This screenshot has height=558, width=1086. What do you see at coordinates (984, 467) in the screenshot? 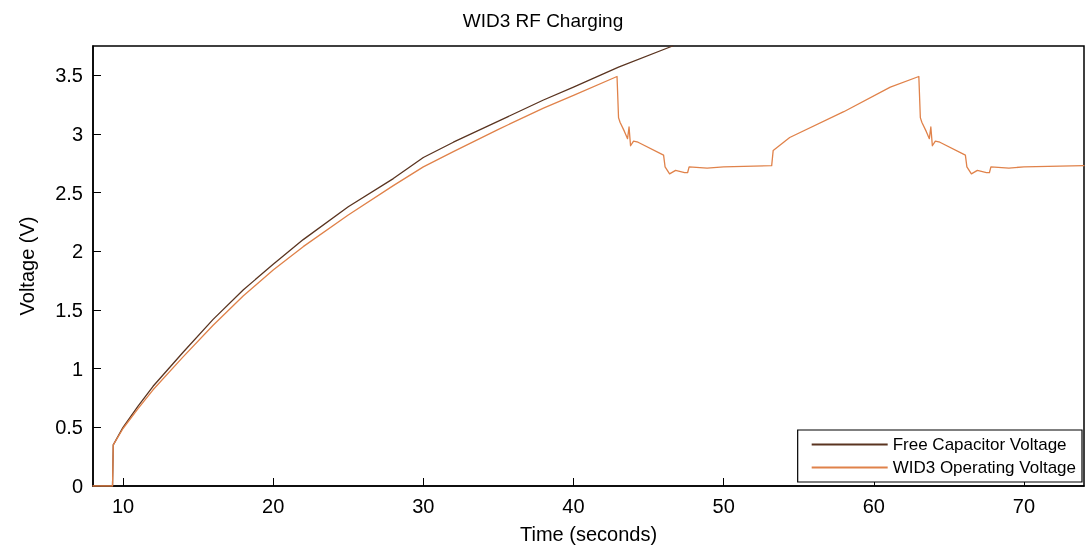
I see `legend-label: WID3 Operating Voltage` at bounding box center [984, 467].